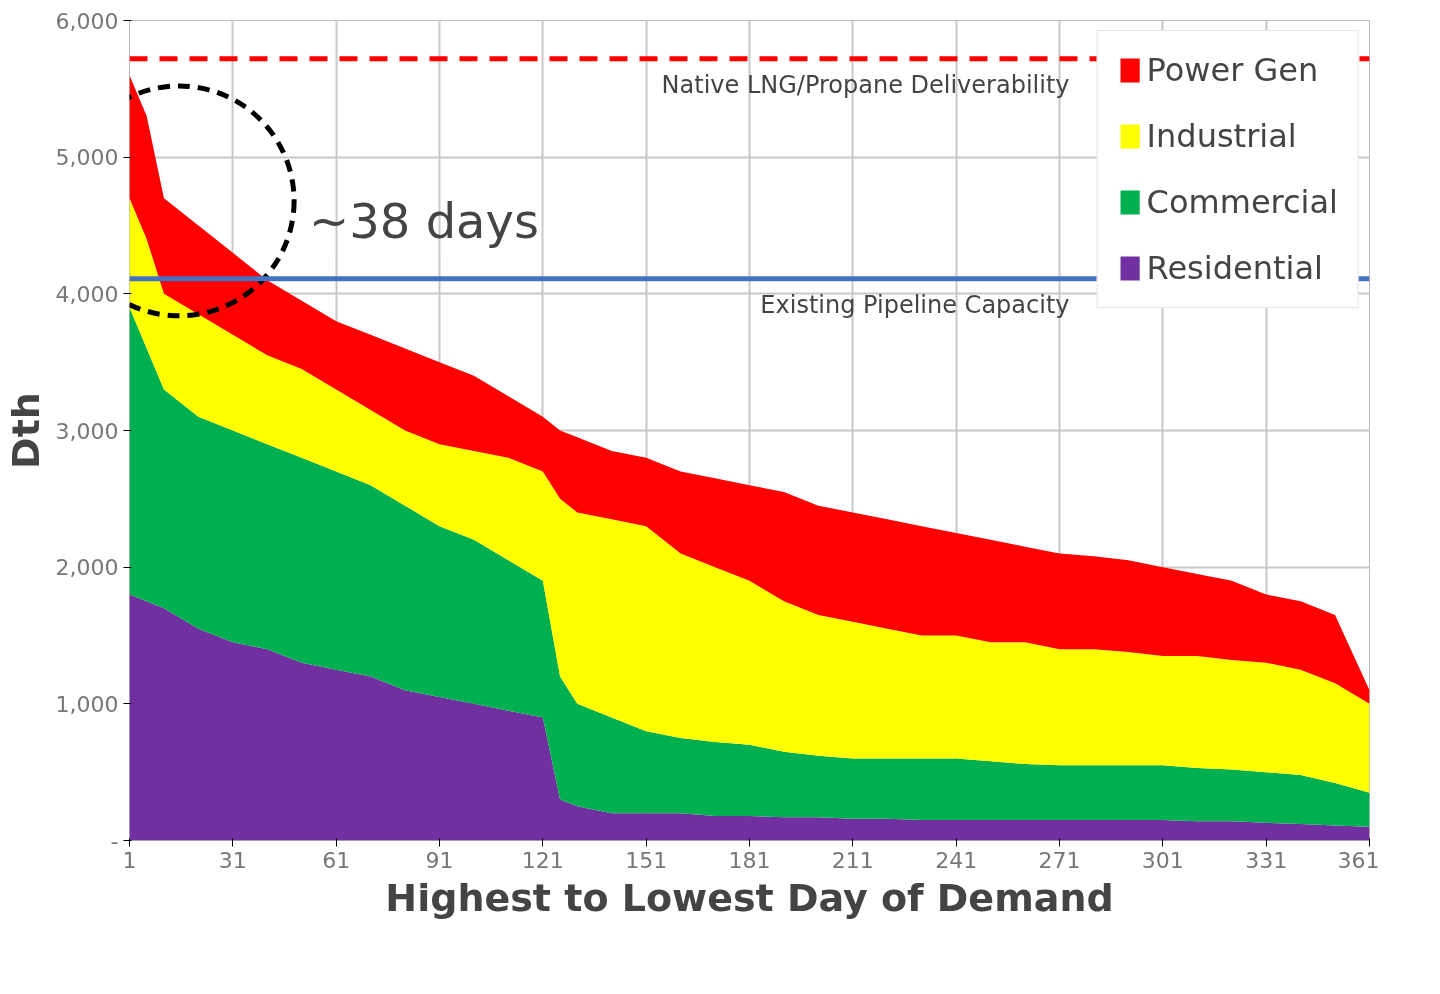 The height and width of the screenshot is (994, 1440). Describe the element at coordinates (1221, 136) in the screenshot. I see `legend-label: Industrial` at that location.